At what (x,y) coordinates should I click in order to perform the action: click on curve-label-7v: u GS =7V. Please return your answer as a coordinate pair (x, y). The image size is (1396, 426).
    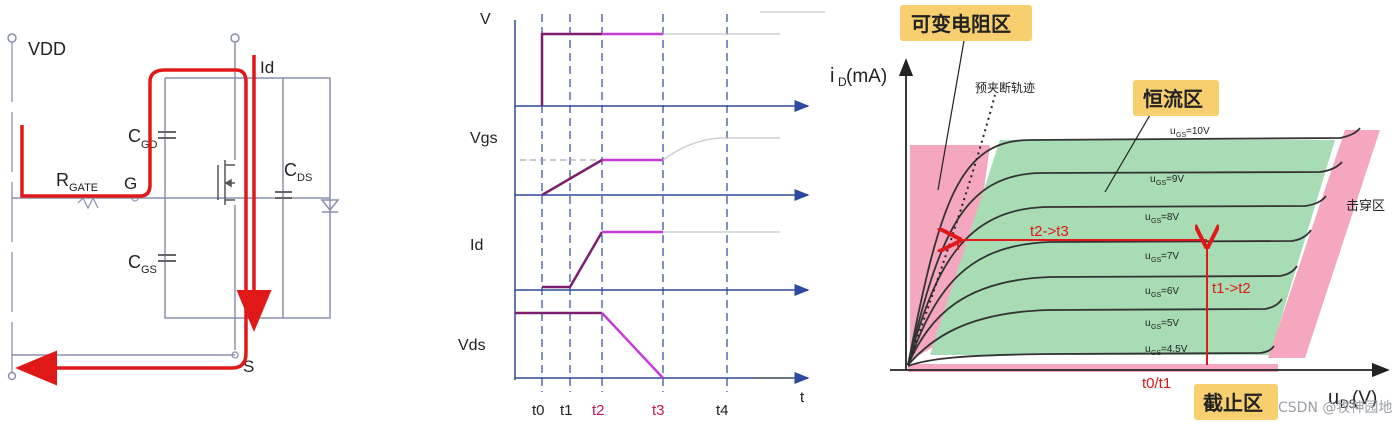
    Looking at the image, I should click on (1162, 257).